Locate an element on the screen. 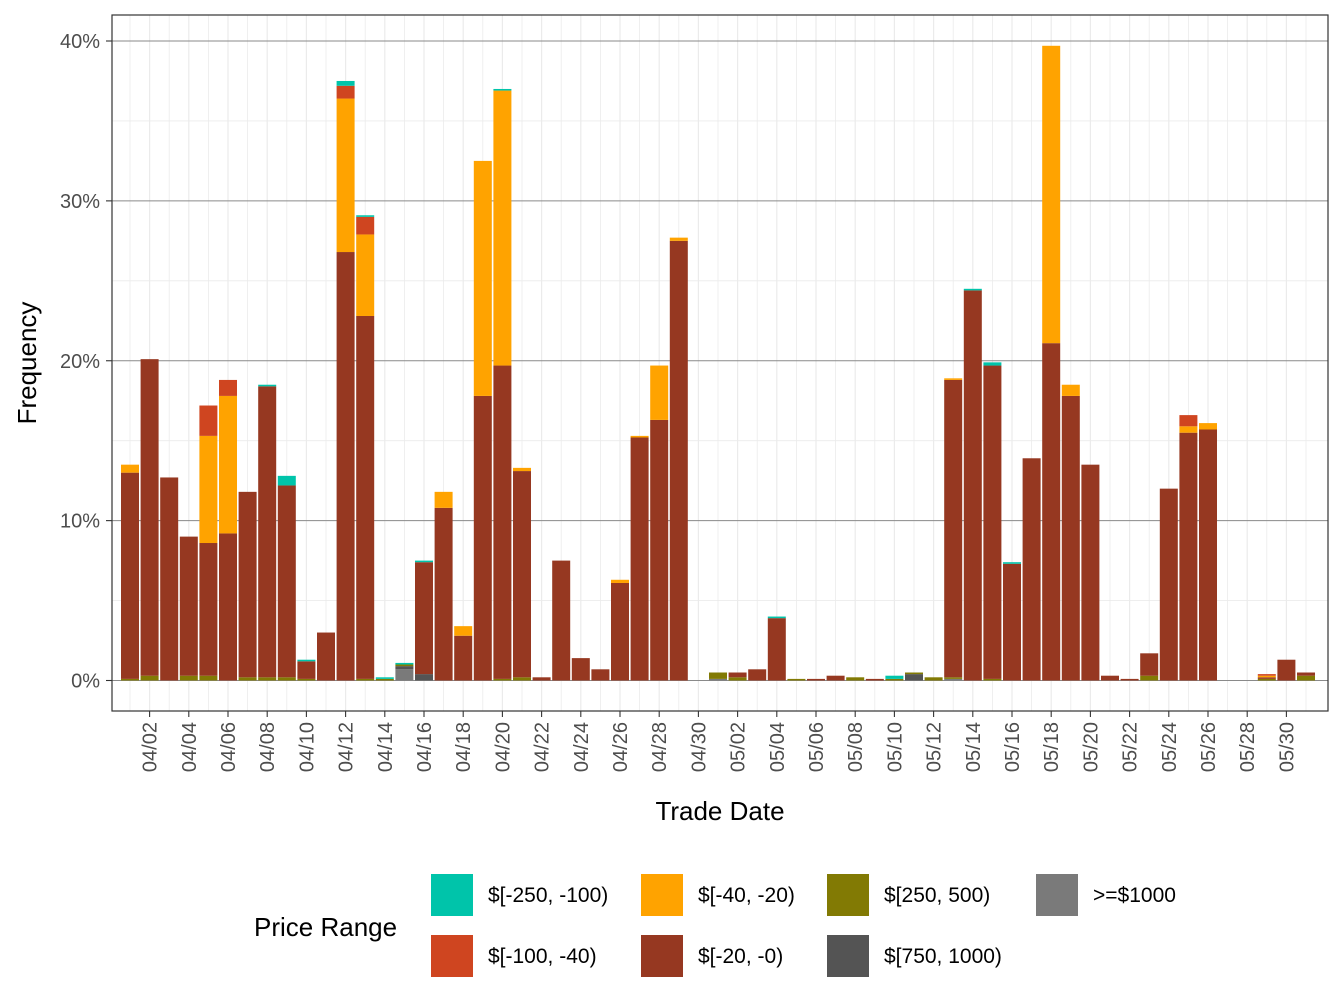  x-tick-label: 05/10 is located at coordinates (895, 747).